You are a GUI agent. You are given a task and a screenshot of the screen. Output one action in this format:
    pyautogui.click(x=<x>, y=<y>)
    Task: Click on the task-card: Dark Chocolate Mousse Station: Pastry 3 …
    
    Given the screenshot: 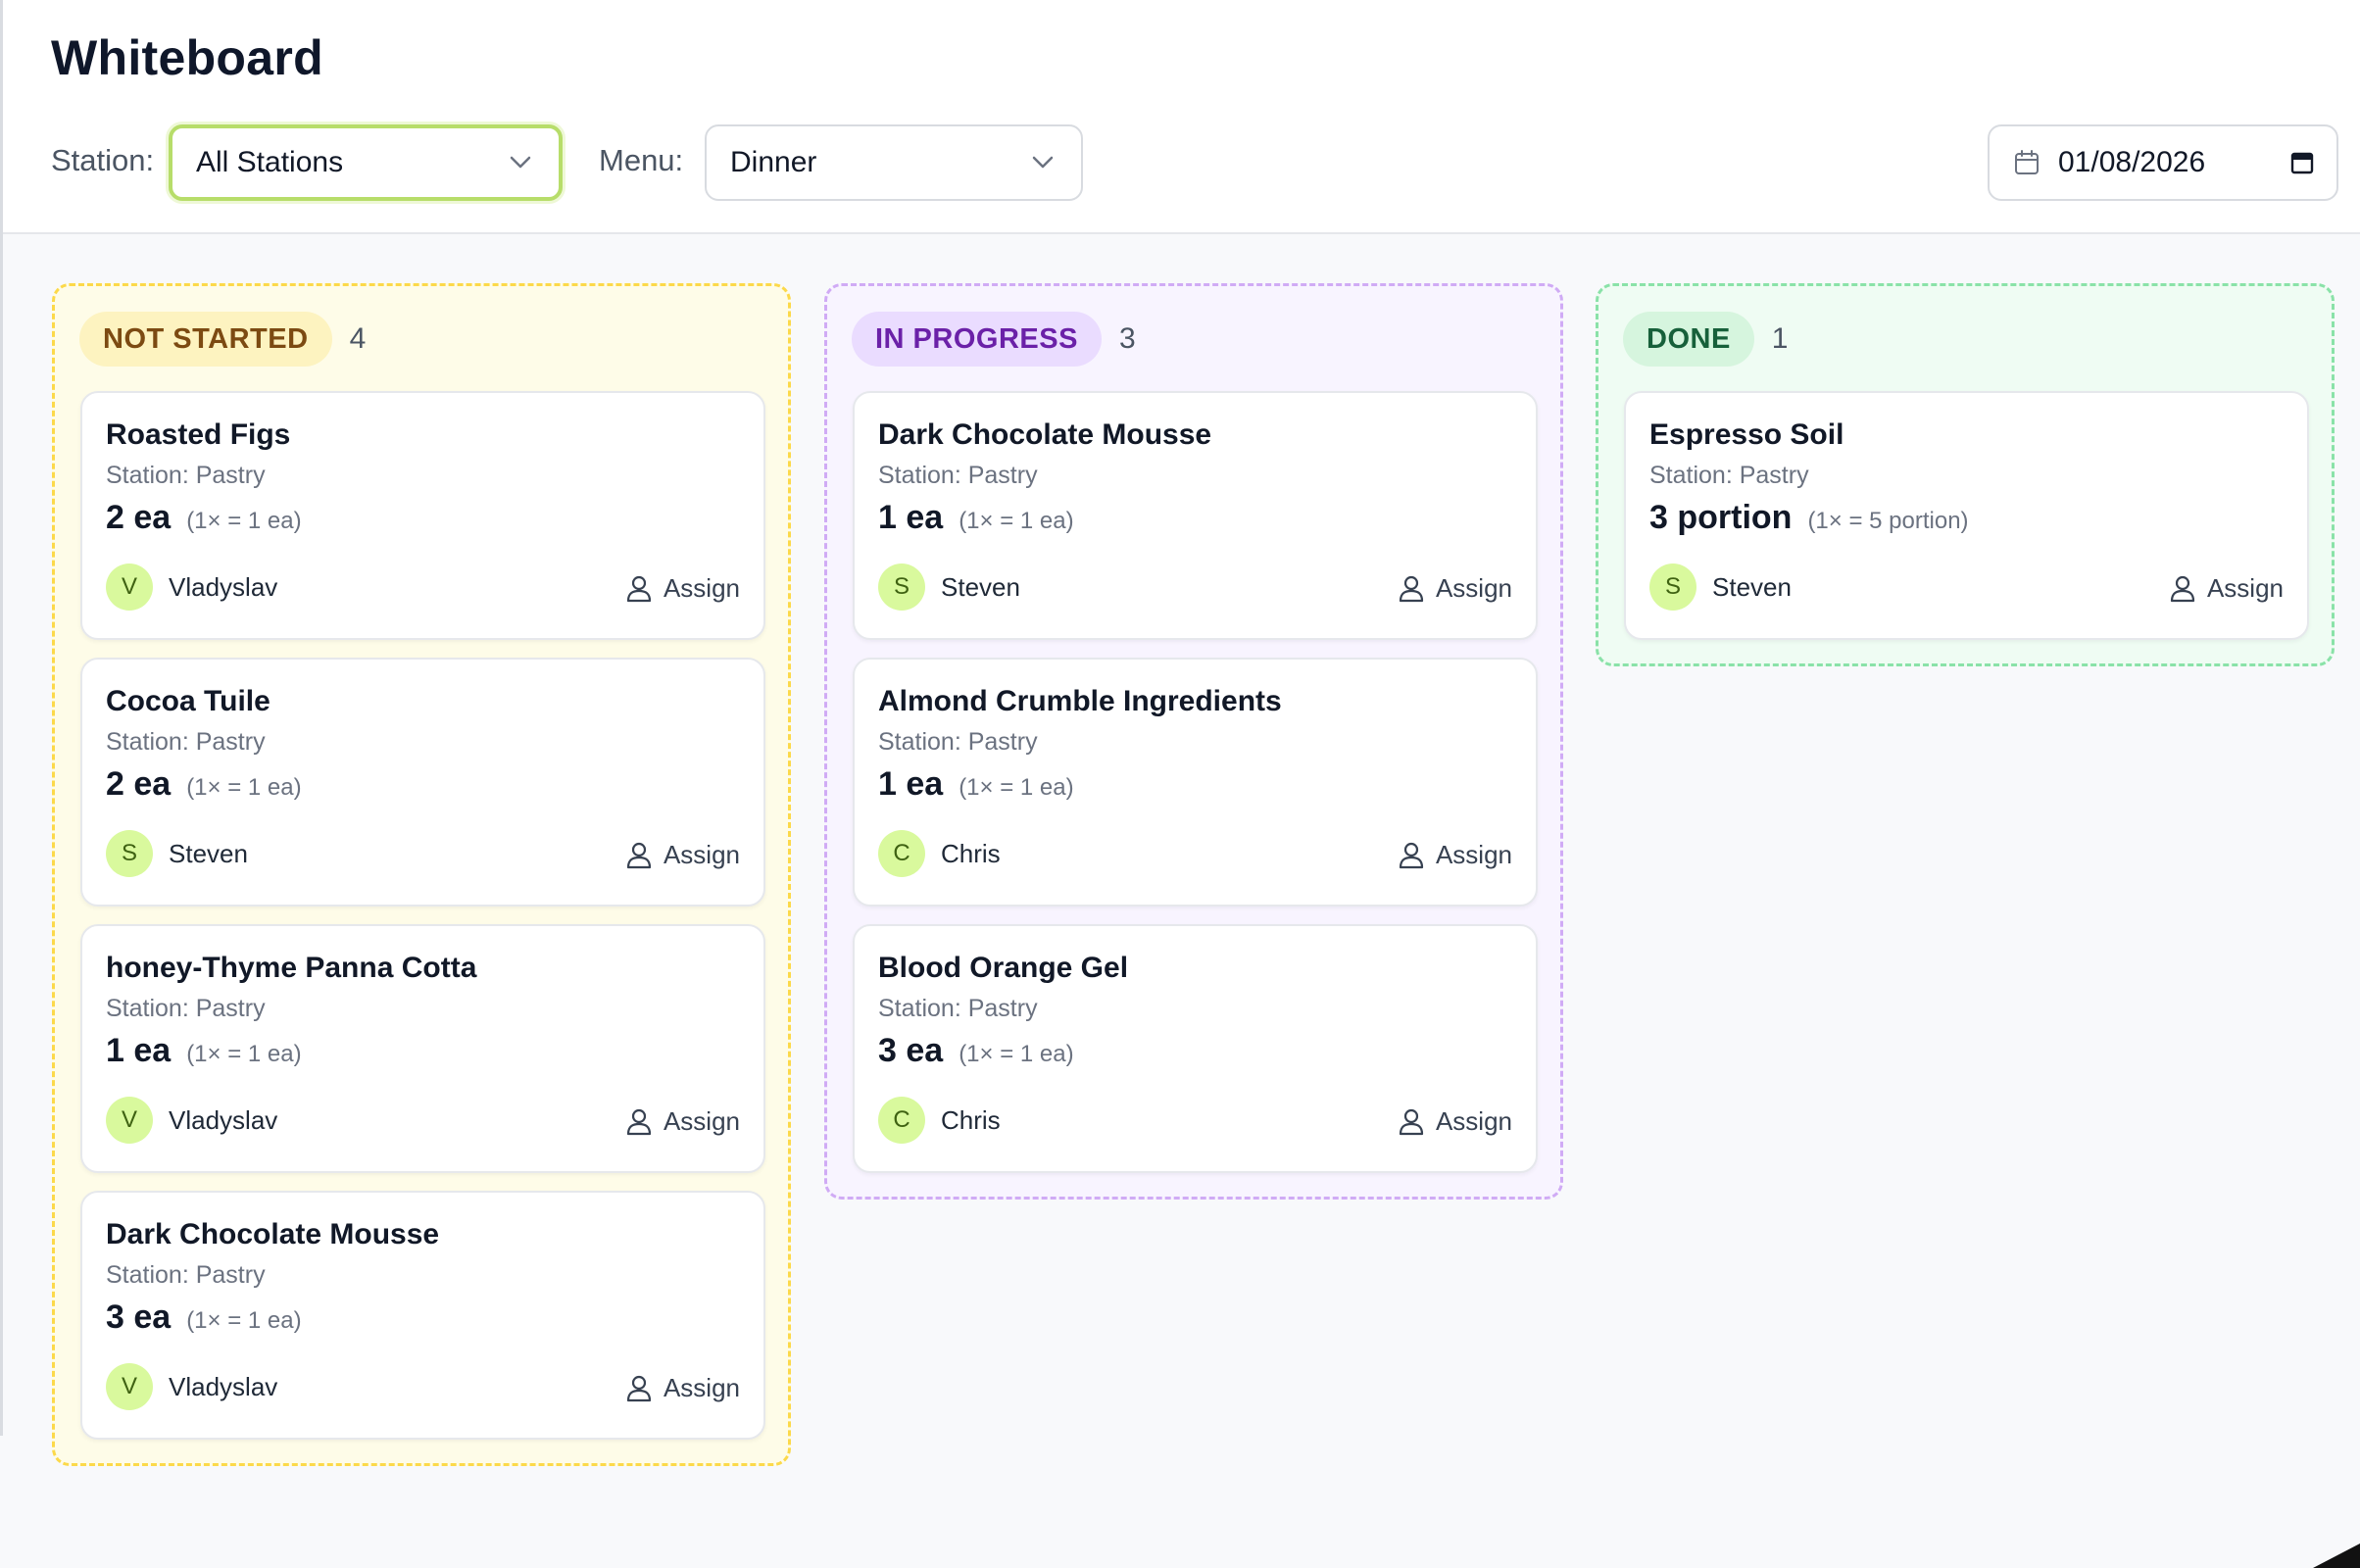 What is the action you would take?
    pyautogui.click(x=422, y=1315)
    